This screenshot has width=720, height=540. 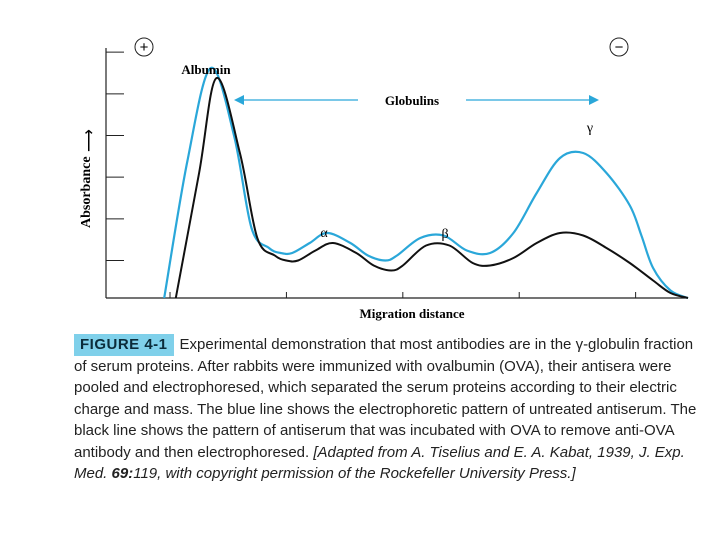 I want to click on negative-pole-circle, so click(x=619, y=47).